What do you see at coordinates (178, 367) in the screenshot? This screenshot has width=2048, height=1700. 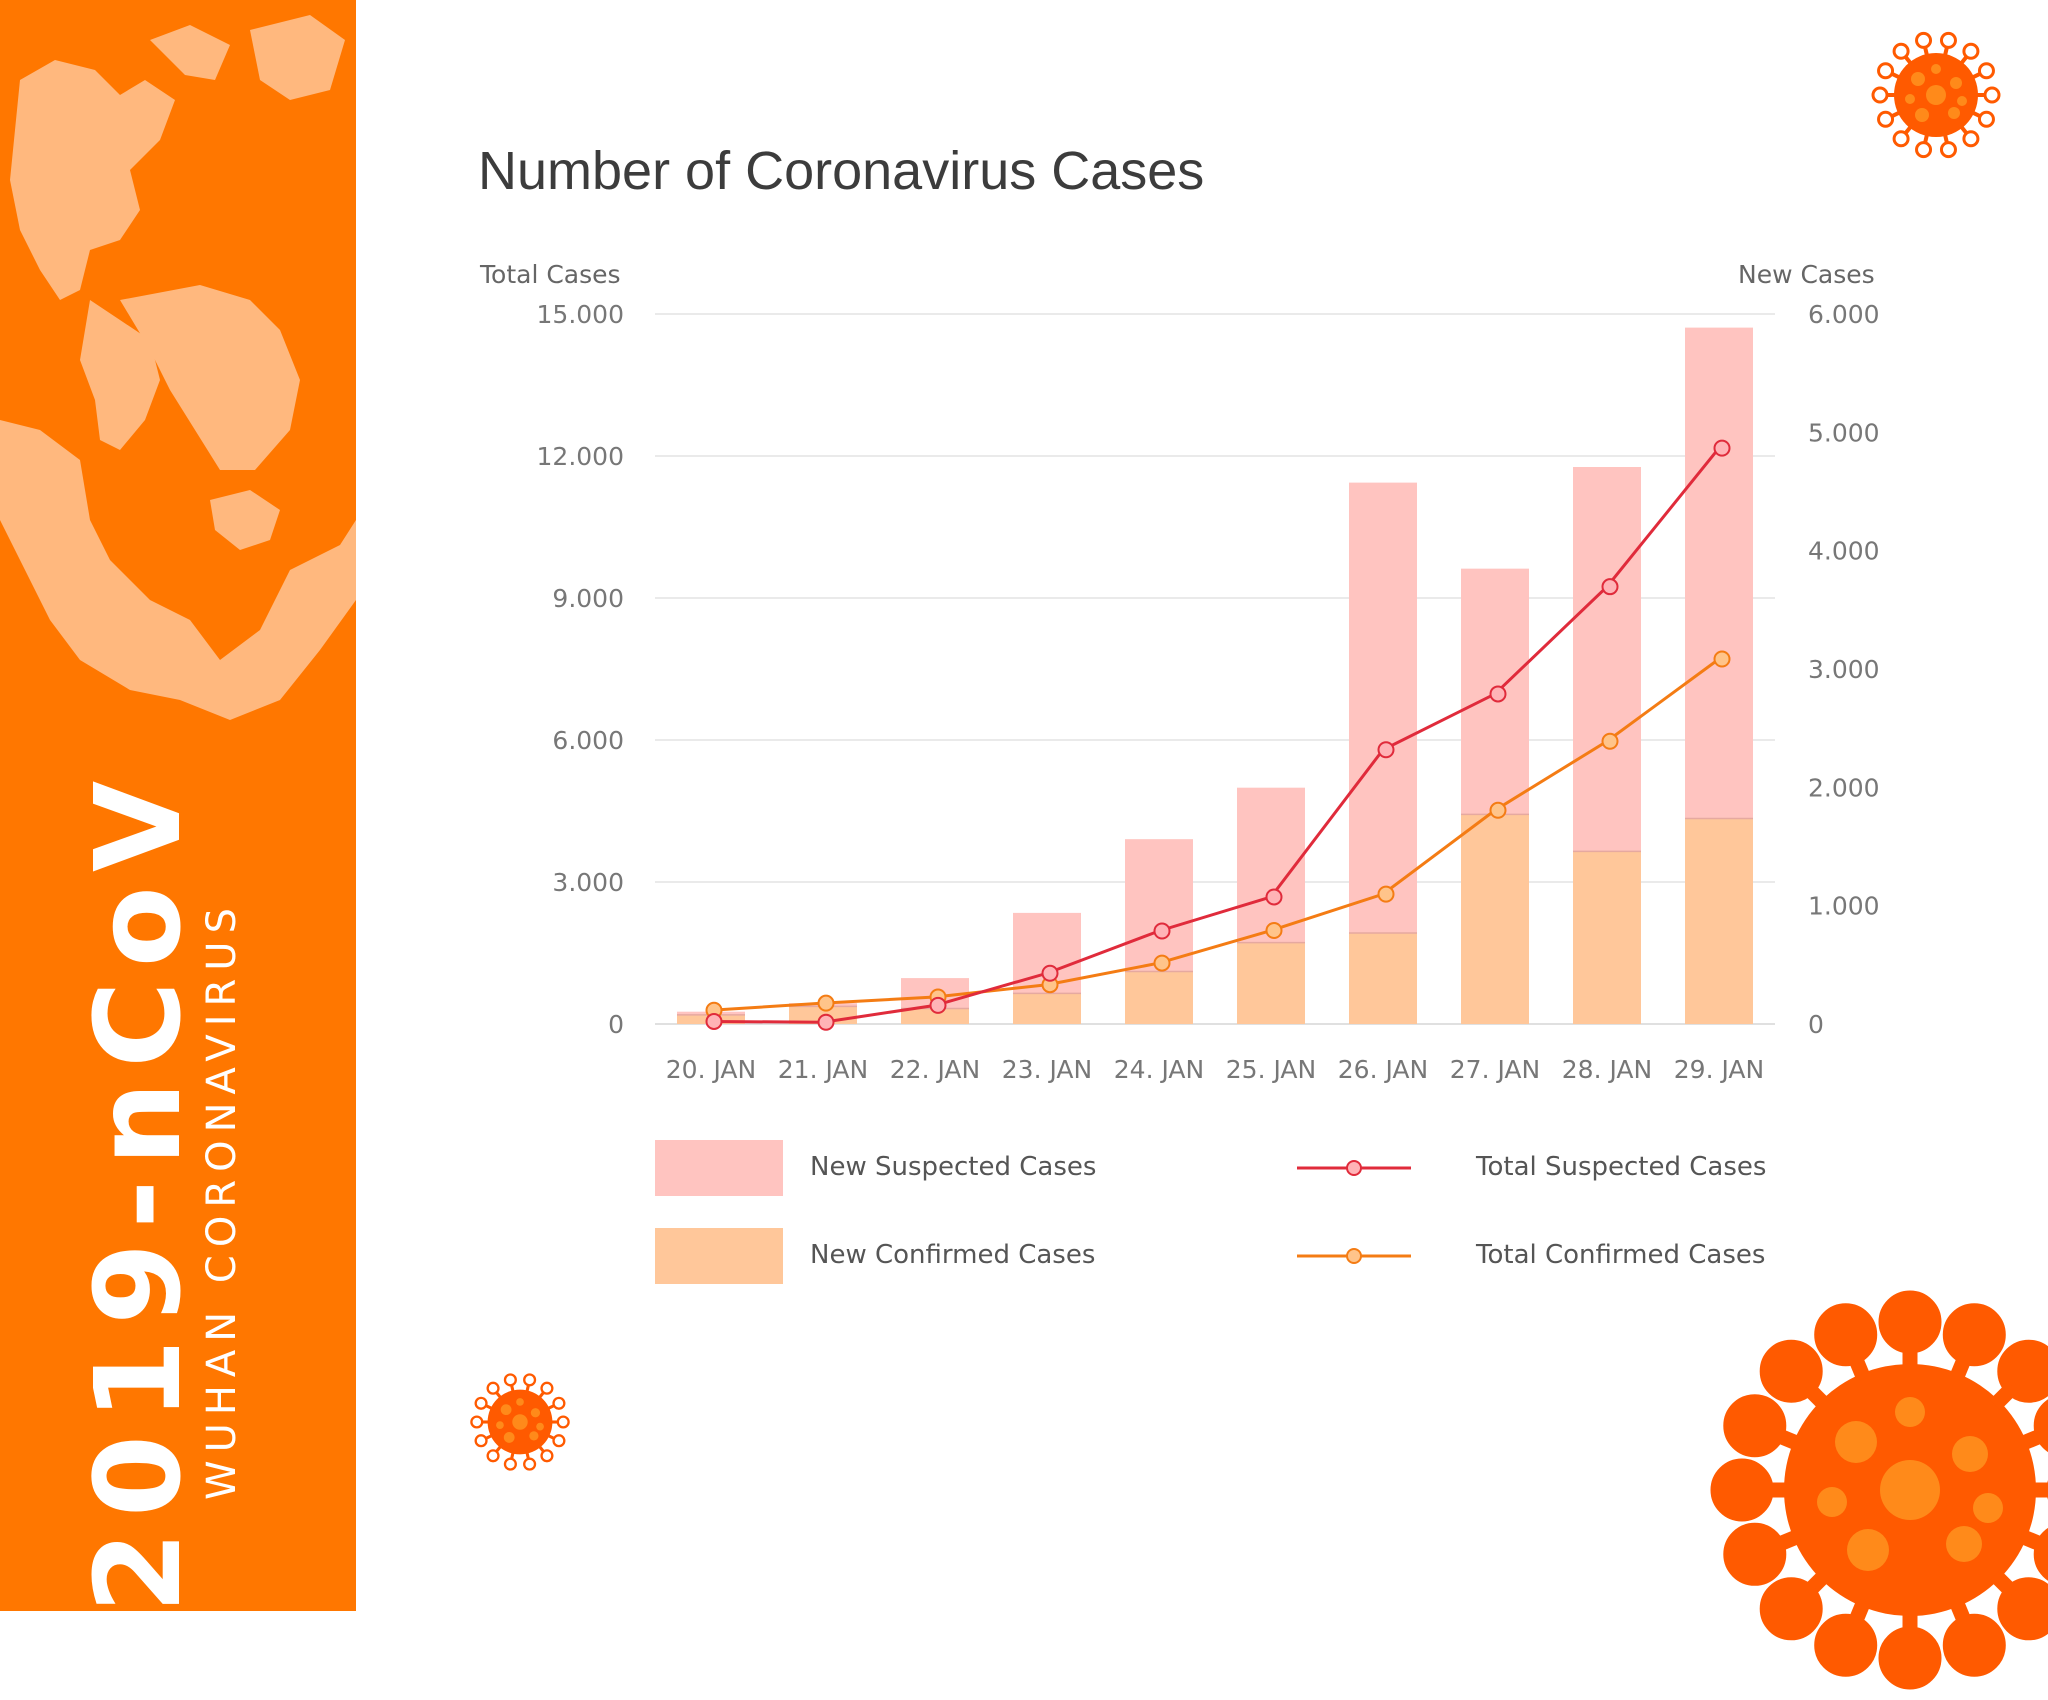 I see `world-map-icon` at bounding box center [178, 367].